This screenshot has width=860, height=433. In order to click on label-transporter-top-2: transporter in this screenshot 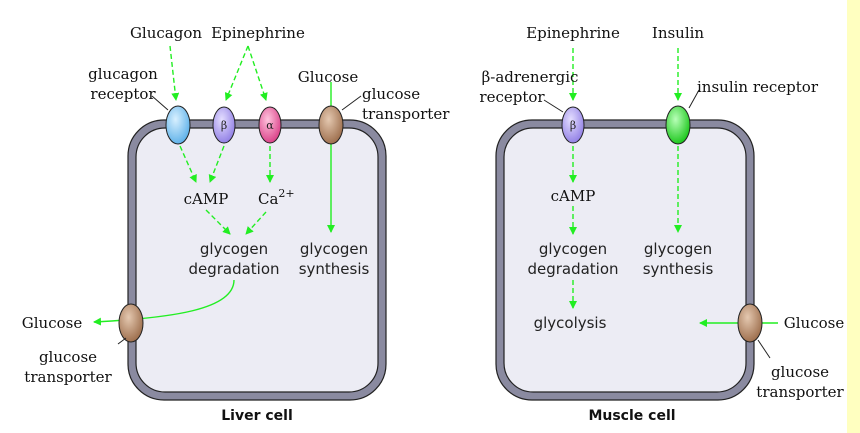, I will do `click(406, 114)`.